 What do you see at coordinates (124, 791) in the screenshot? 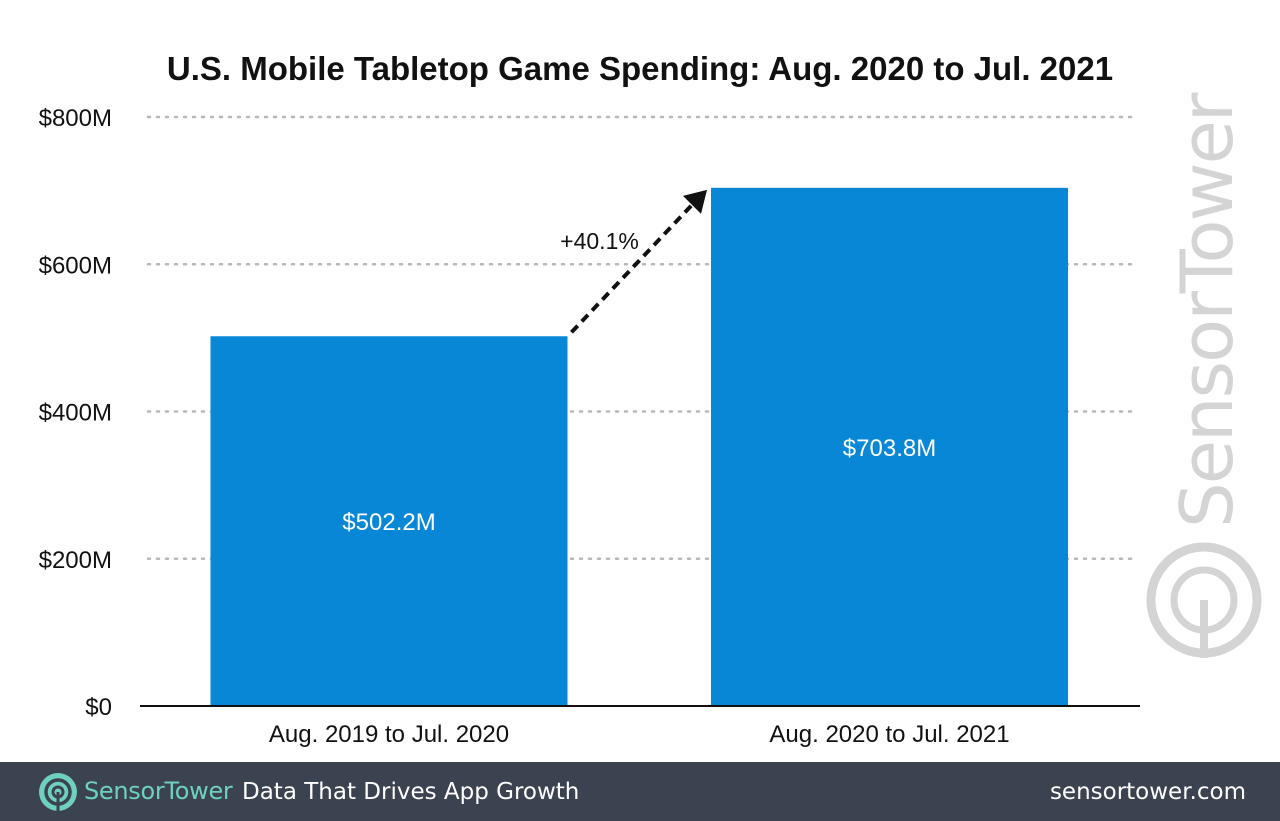
I see `brand-sensor: Sensor` at bounding box center [124, 791].